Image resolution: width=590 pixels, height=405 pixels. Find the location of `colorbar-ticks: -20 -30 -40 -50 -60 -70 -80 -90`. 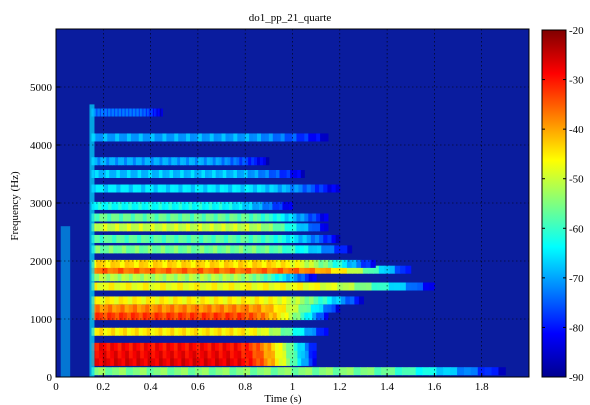

colorbar-ticks: -20 -30 -40 -50 -60 -70 -80 -90 is located at coordinates (563, 204).